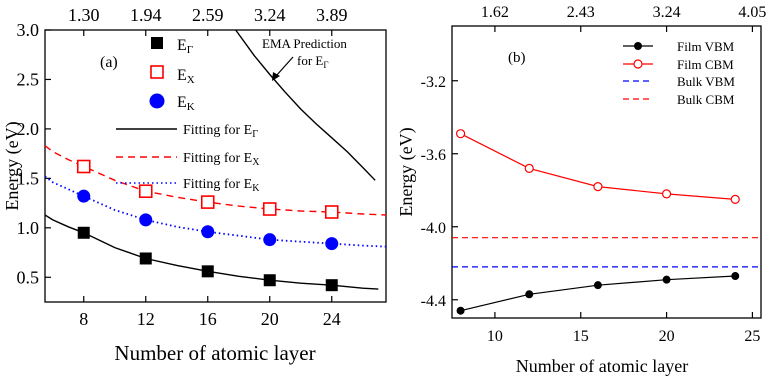  What do you see at coordinates (304, 43) in the screenshot?
I see `ema-annotation-line1: EMA Prediction` at bounding box center [304, 43].